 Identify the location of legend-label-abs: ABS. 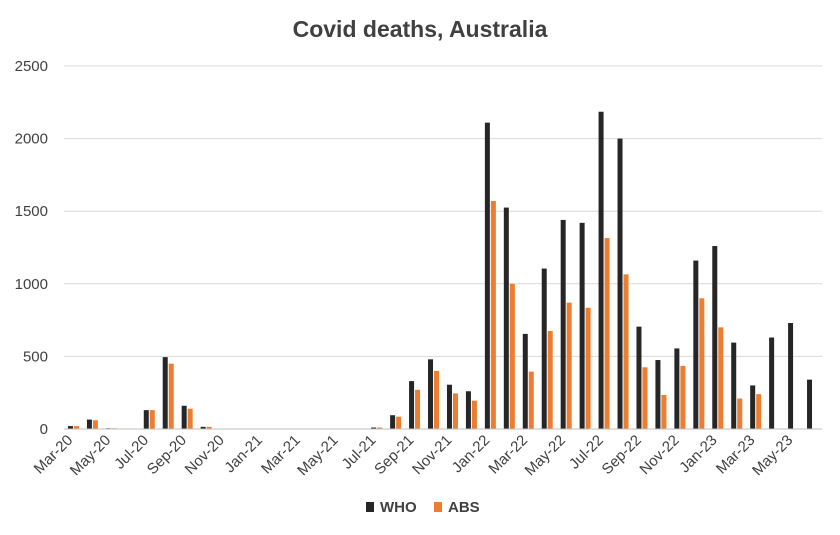
(464, 507).